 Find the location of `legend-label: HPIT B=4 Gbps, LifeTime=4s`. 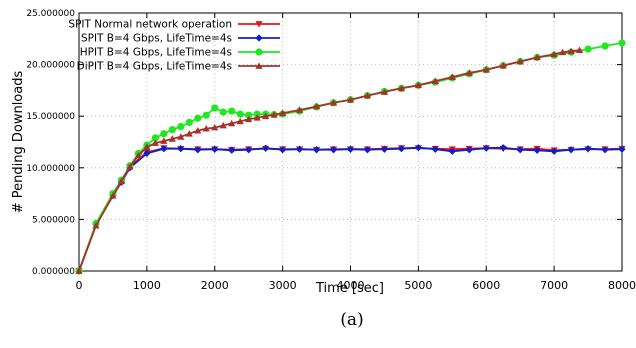

legend-label: HPIT B=4 Gbps, LifeTime=4s is located at coordinates (156, 53).